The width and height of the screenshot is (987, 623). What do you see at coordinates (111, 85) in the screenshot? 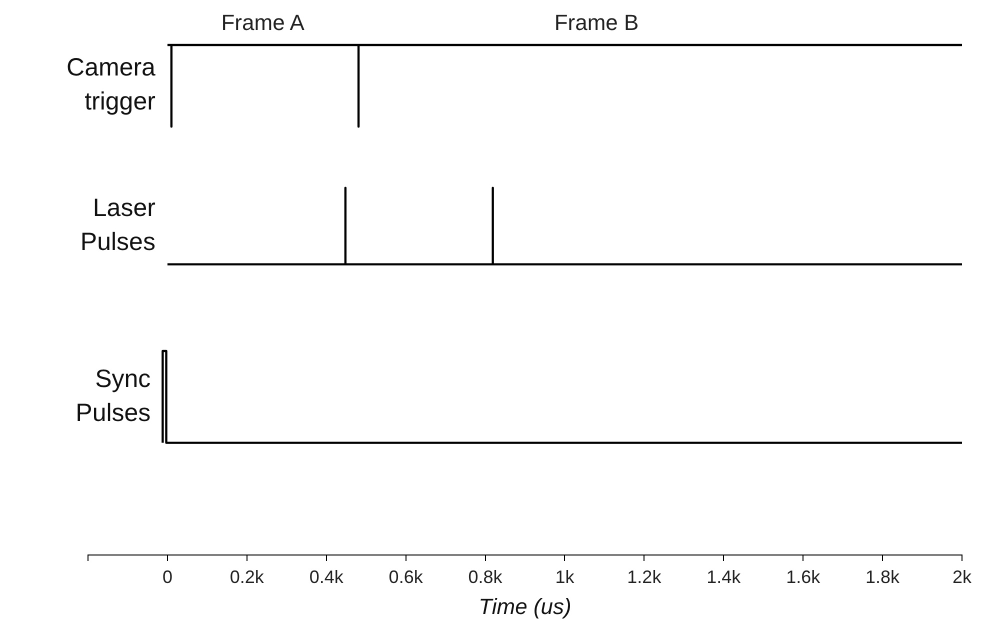
I see `series-label: Camera trigger` at bounding box center [111, 85].